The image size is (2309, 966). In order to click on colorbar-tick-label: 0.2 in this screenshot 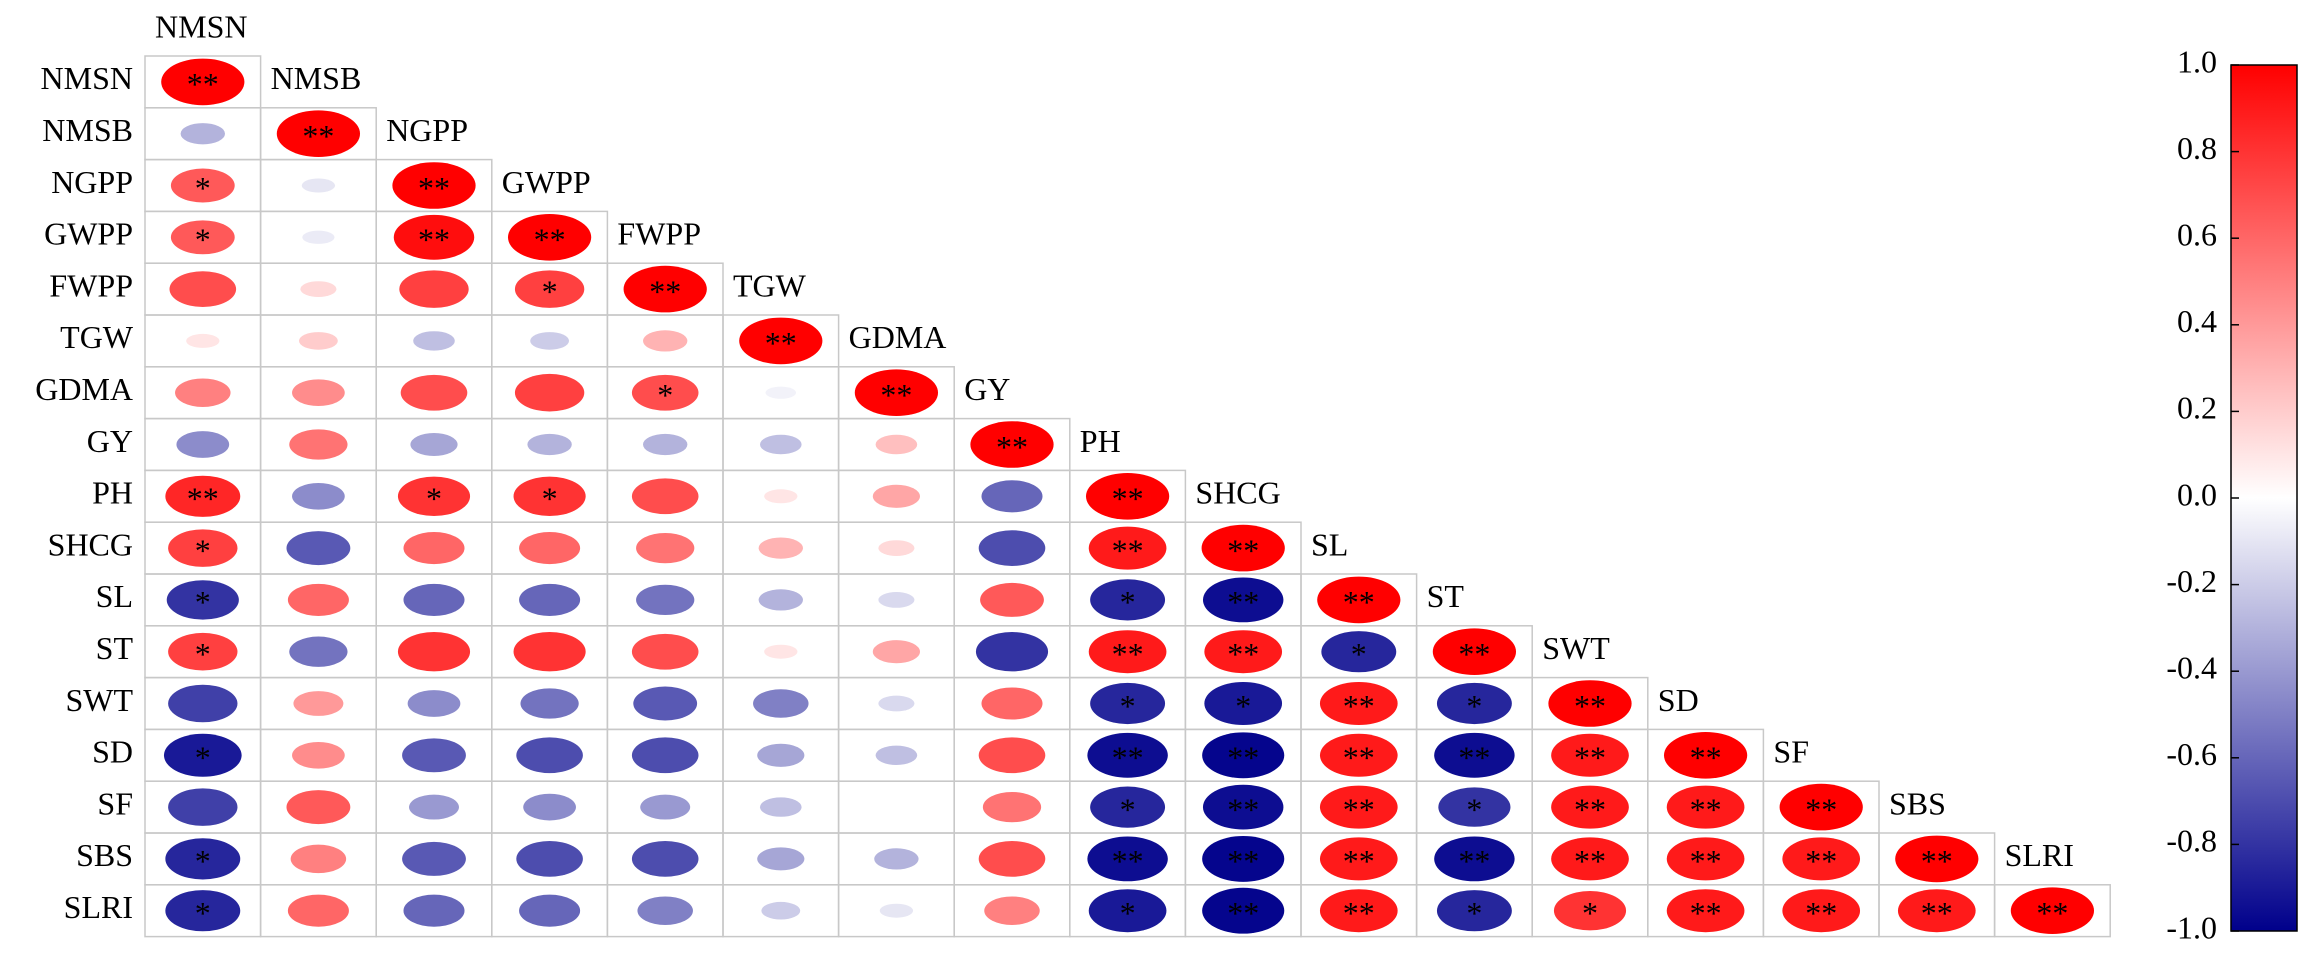, I will do `click(2197, 408)`.